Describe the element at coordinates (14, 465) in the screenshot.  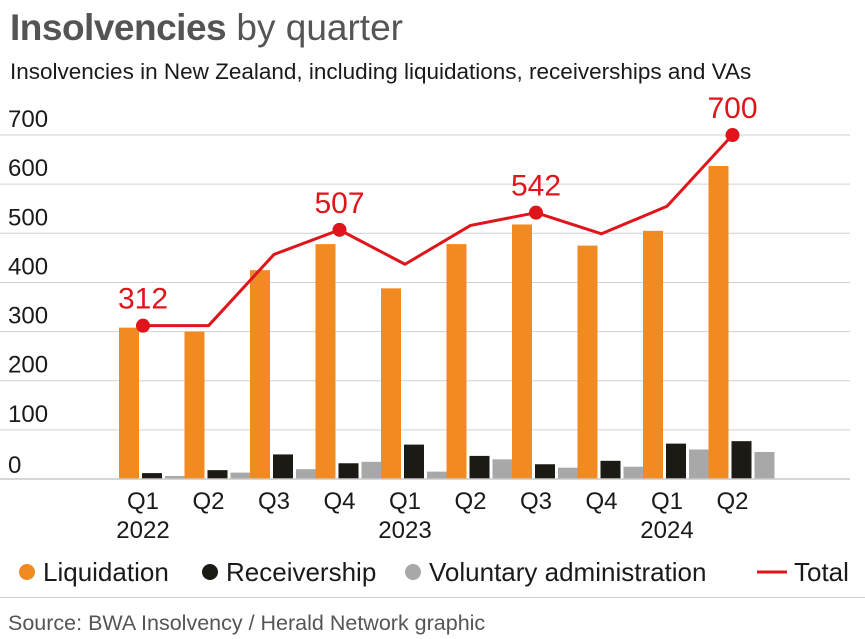
I see `y-tick-label: 0` at that location.